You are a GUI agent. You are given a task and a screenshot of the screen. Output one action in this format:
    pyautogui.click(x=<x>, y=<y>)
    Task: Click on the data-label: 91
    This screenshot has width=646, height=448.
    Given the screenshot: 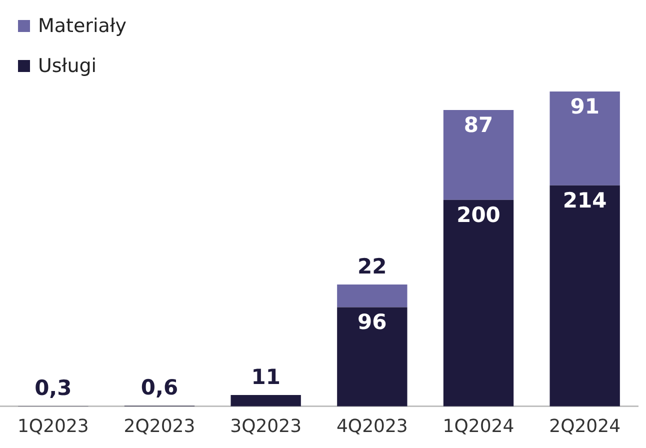 What is the action you would take?
    pyautogui.click(x=585, y=106)
    